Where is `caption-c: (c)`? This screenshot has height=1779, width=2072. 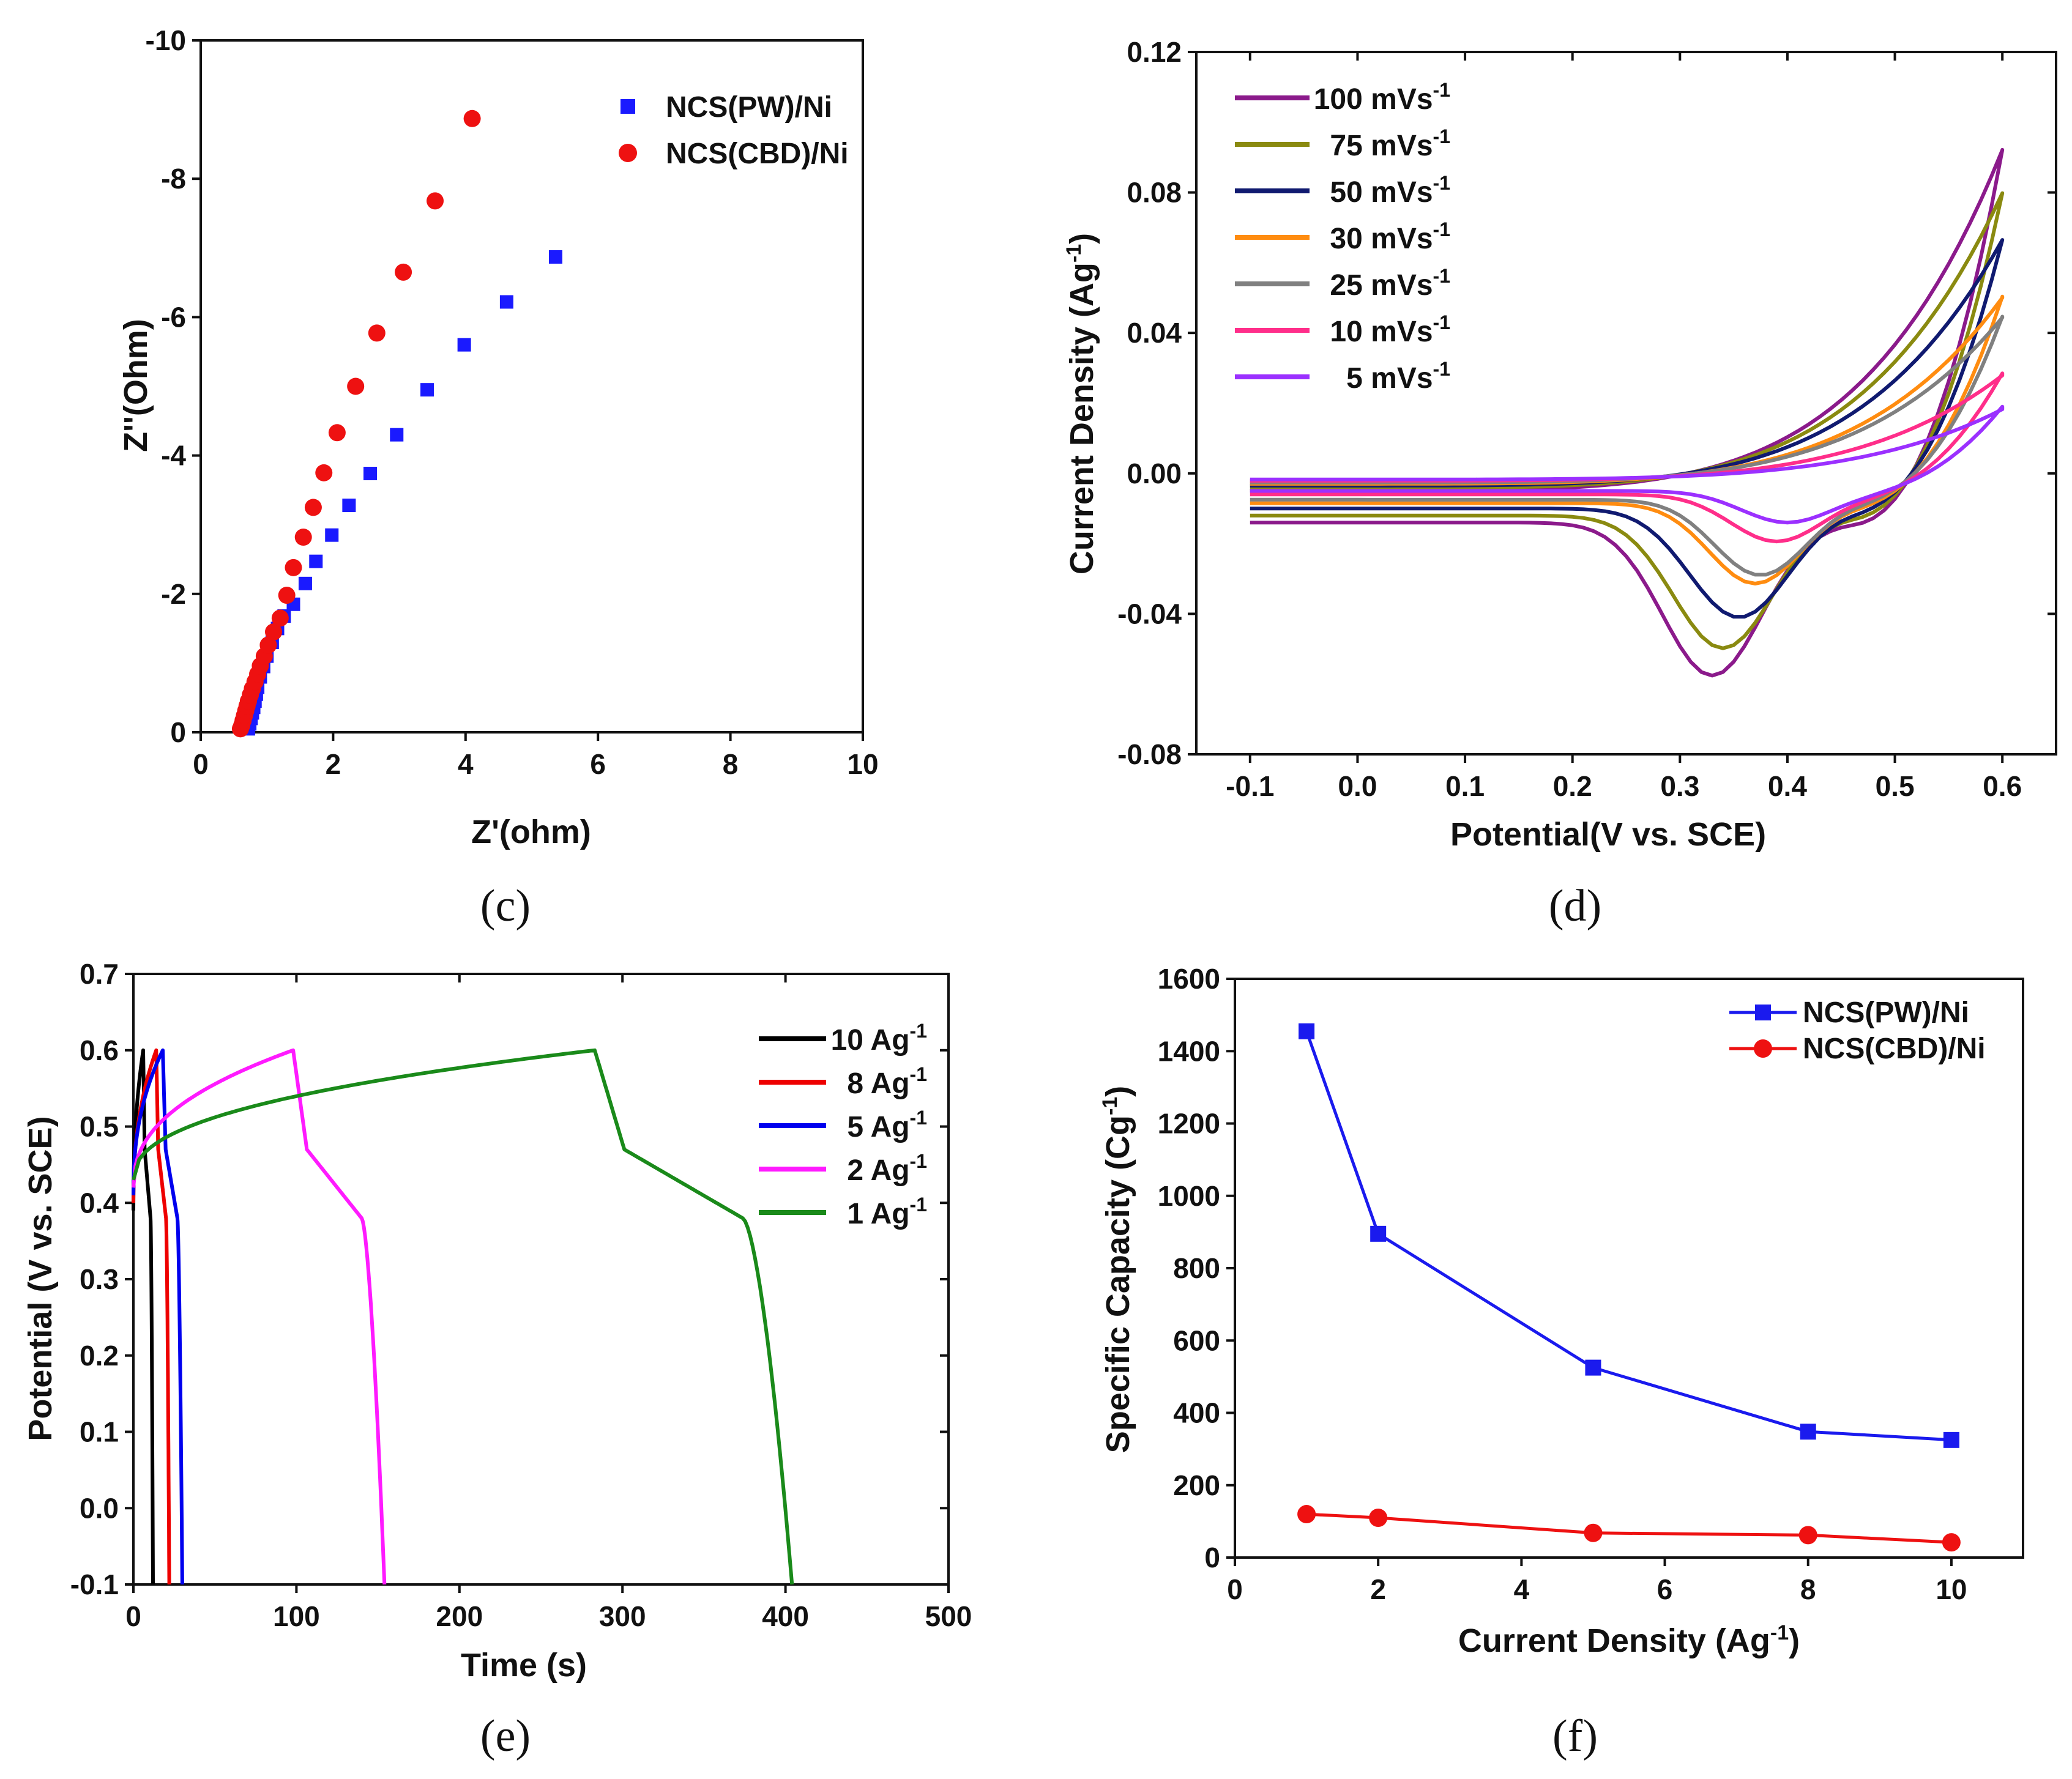
caption-c: (c) is located at coordinates (505, 906).